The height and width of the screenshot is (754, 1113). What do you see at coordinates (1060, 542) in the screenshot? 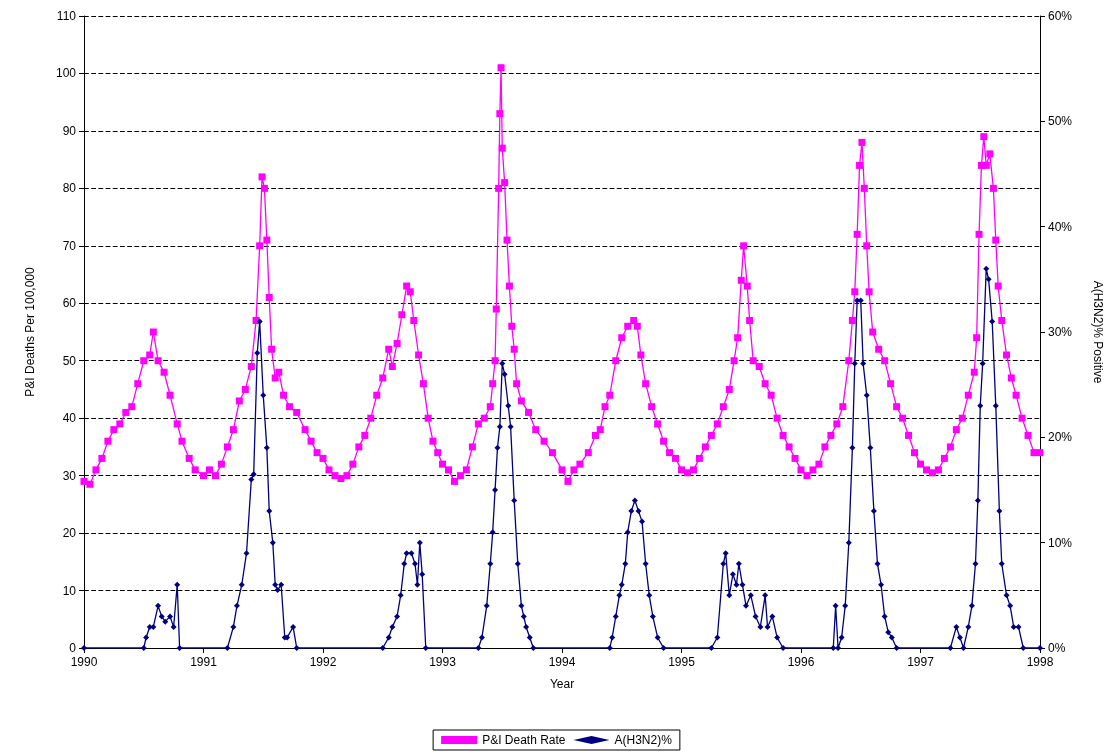
I see `y2-tick-label: 10%` at bounding box center [1060, 542].